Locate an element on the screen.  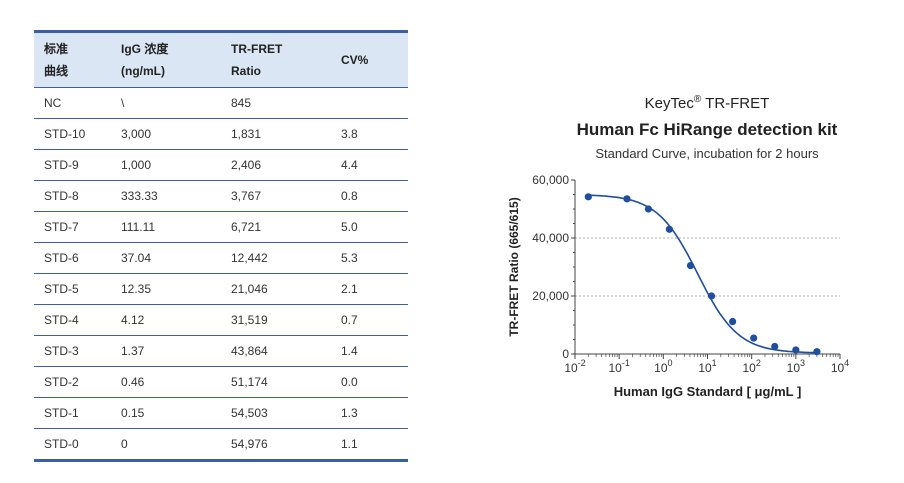
table-cell: 3,000 is located at coordinates (166, 134).